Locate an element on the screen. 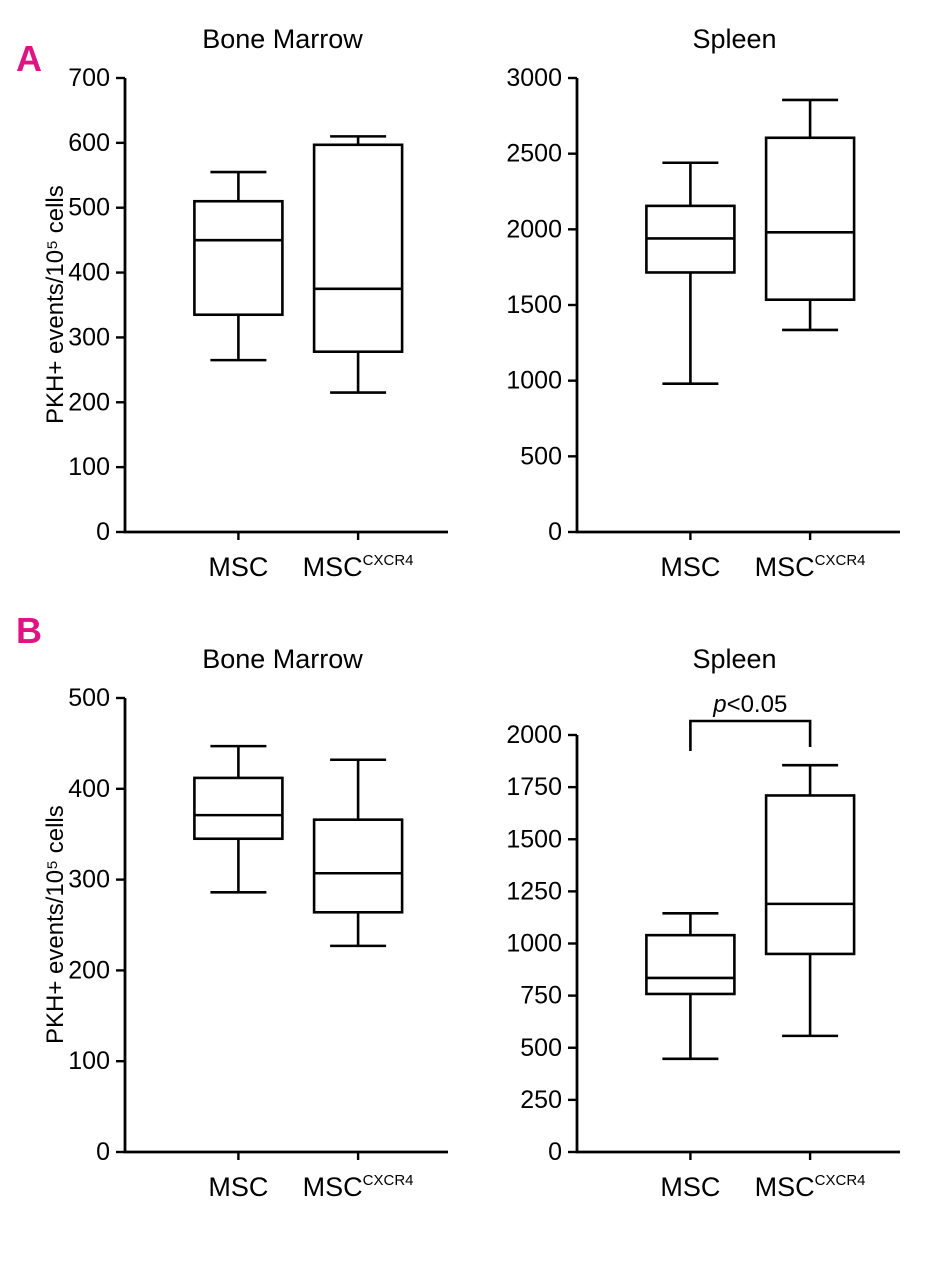  y-tick-label: 1250 is located at coordinates (534, 891).